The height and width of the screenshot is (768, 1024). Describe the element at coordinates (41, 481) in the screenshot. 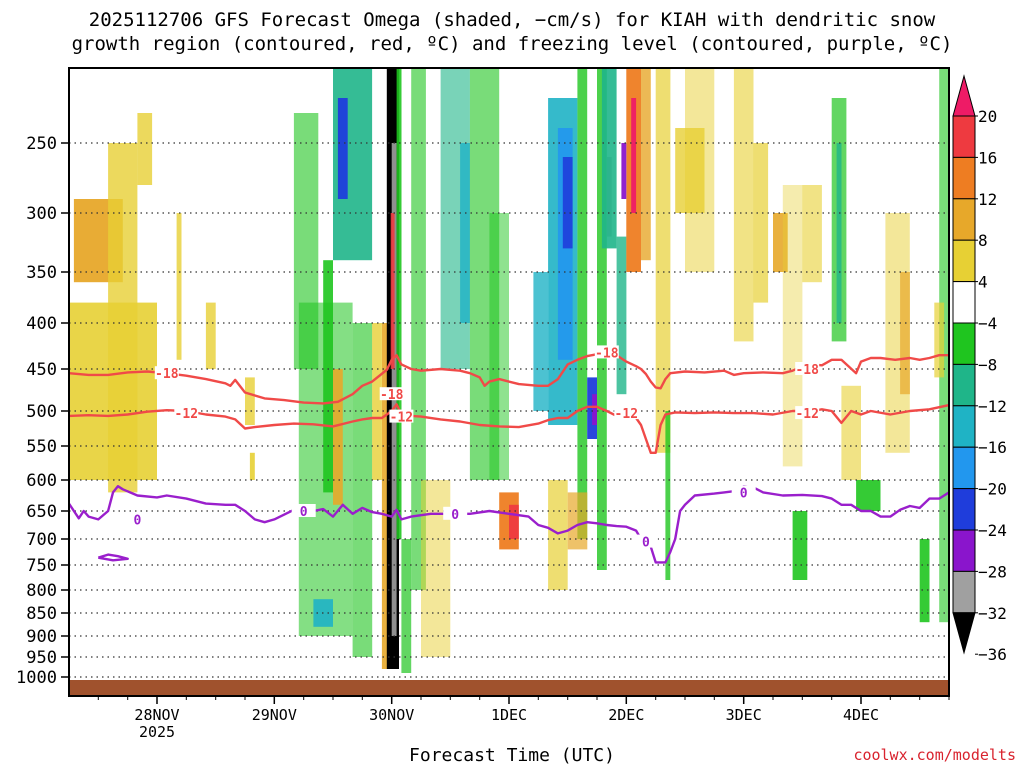

I see `y-tick-label-600: 600` at that location.